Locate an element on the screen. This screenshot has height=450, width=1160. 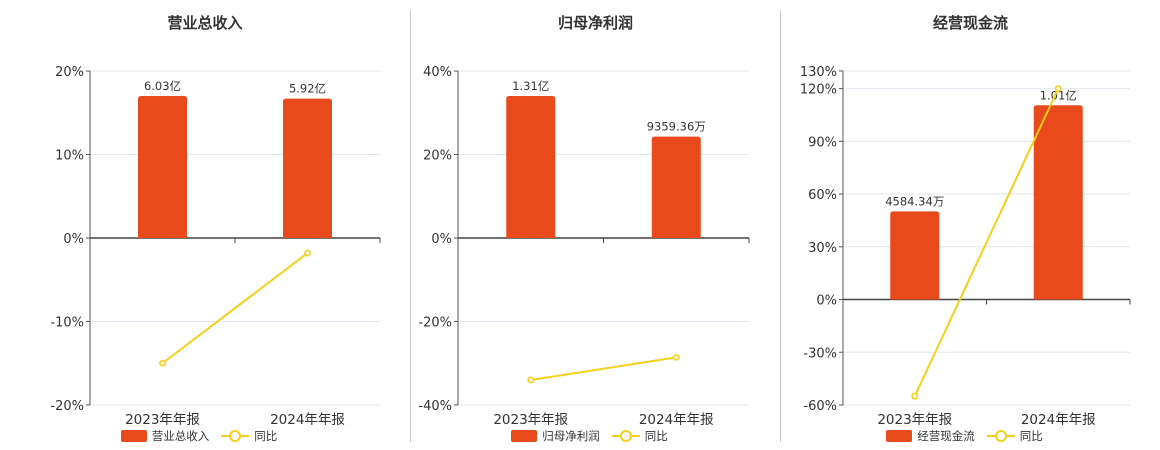
chart-title: 营业总收入 is located at coordinates (205, 23).